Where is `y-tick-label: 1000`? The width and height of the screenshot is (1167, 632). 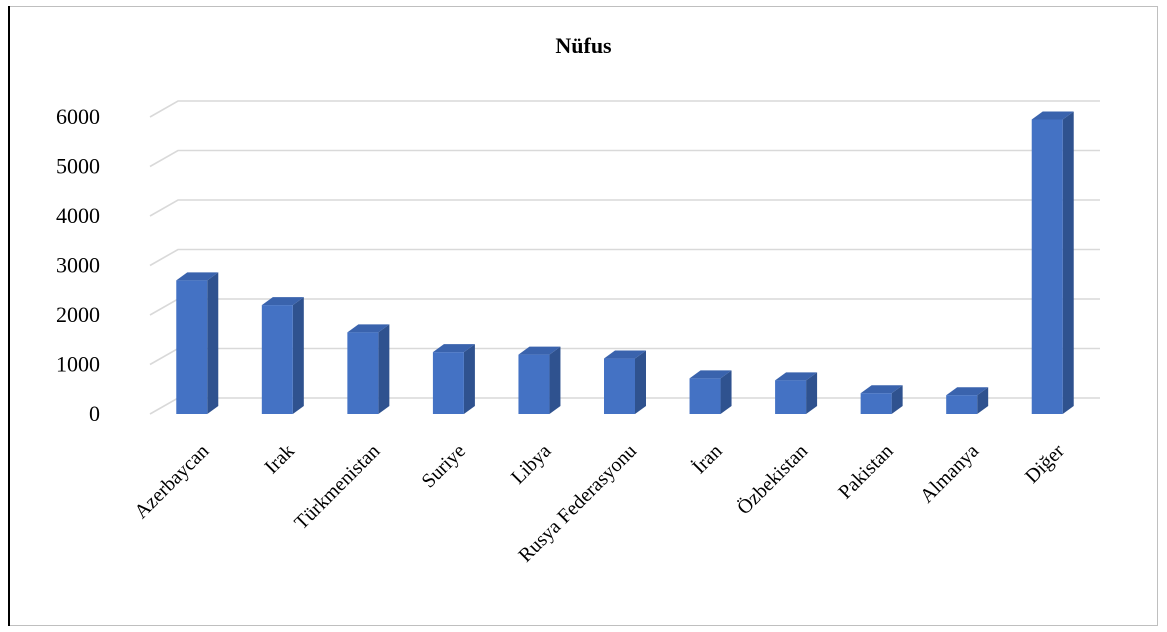 y-tick-label: 1000 is located at coordinates (78, 364).